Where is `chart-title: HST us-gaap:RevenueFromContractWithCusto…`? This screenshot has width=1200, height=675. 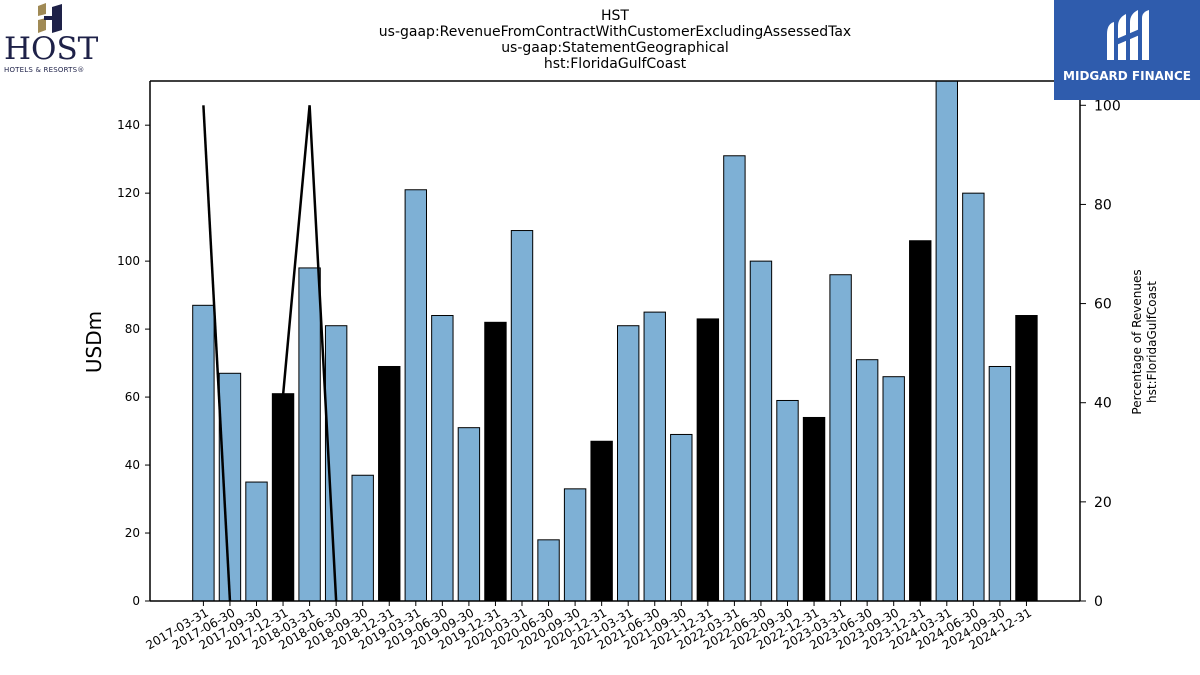
chart-title: HST us-gaap:RevenueFromContractWithCusto… is located at coordinates (615, 40).